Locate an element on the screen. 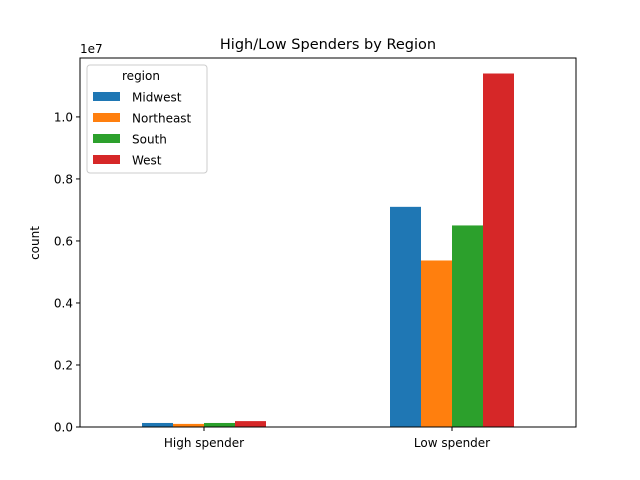 The width and height of the screenshot is (640, 480). bar-midwest-low-spender is located at coordinates (405, 316).